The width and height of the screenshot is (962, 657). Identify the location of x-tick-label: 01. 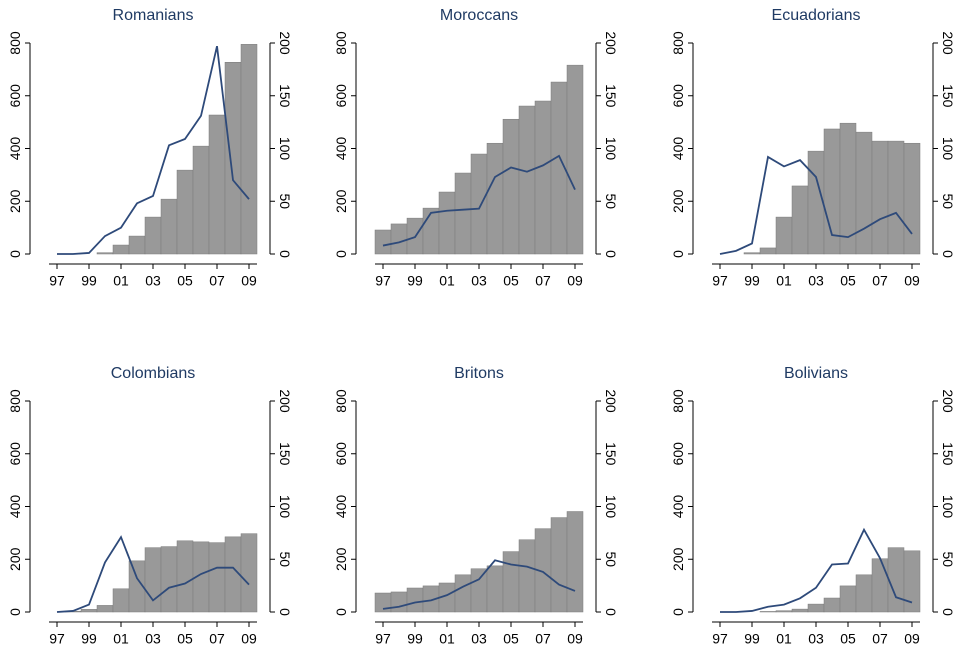
(447, 281).